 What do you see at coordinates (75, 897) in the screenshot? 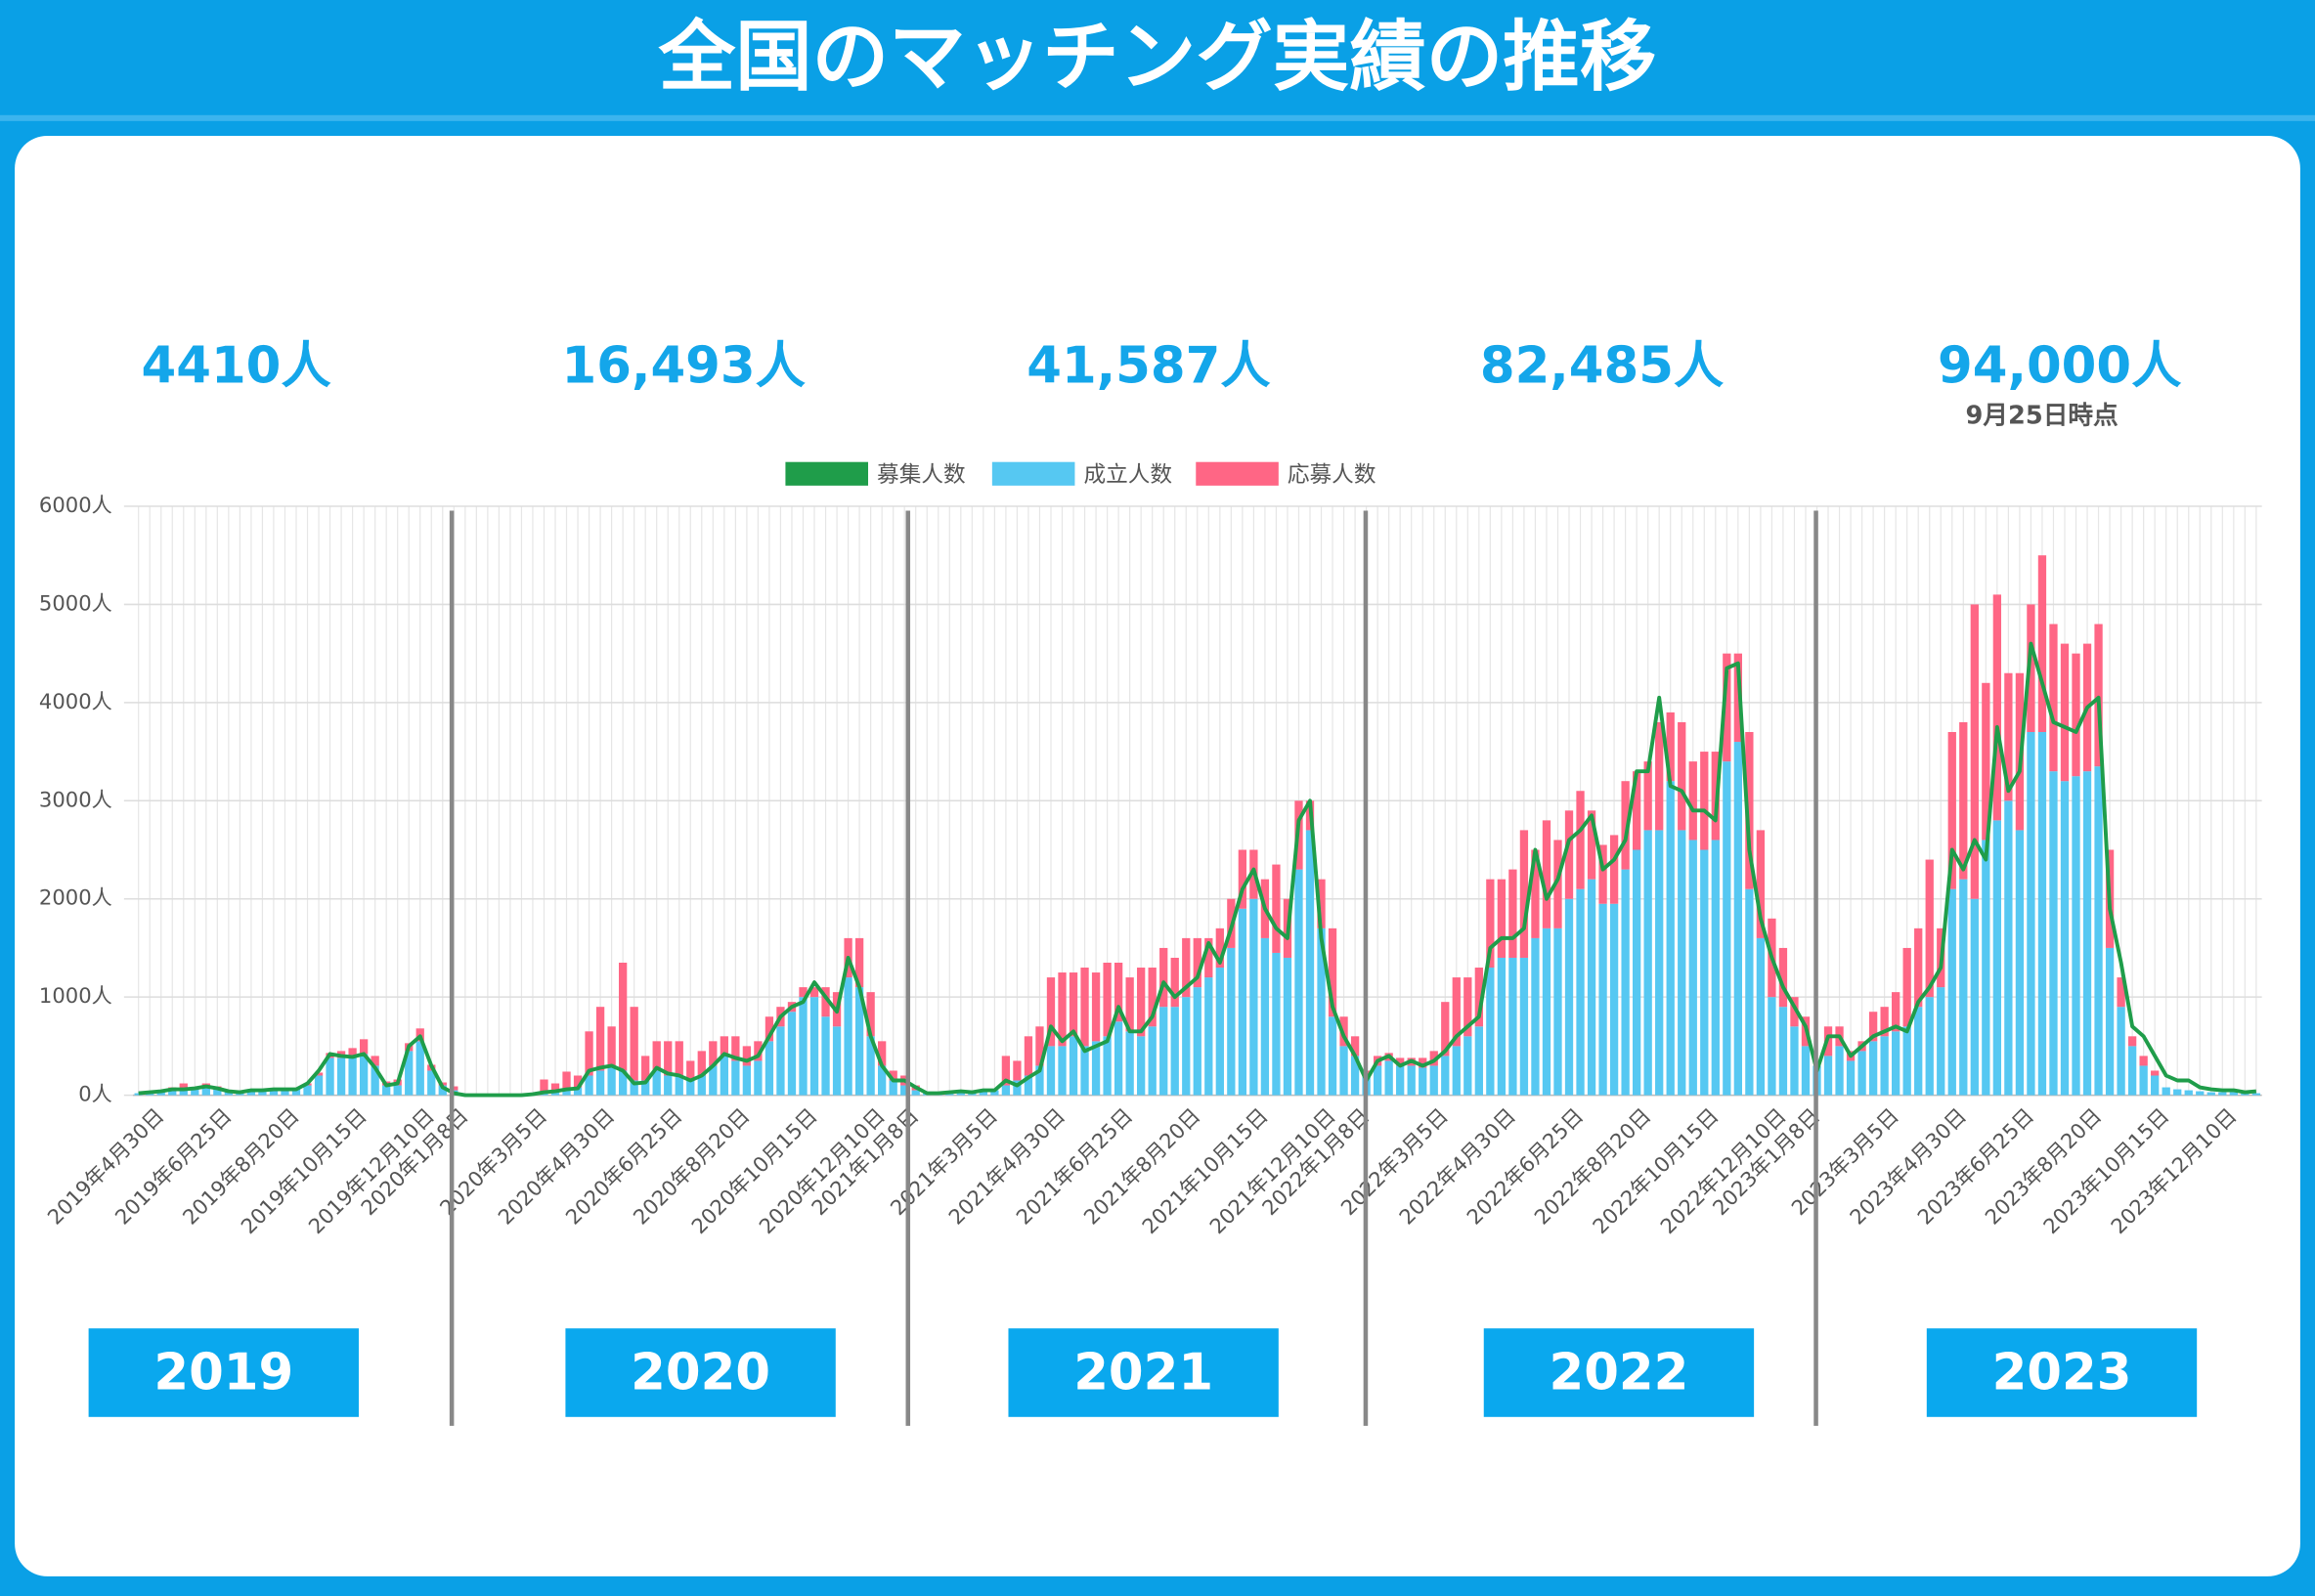
I see `y-tick-label: 2000人` at bounding box center [75, 897].